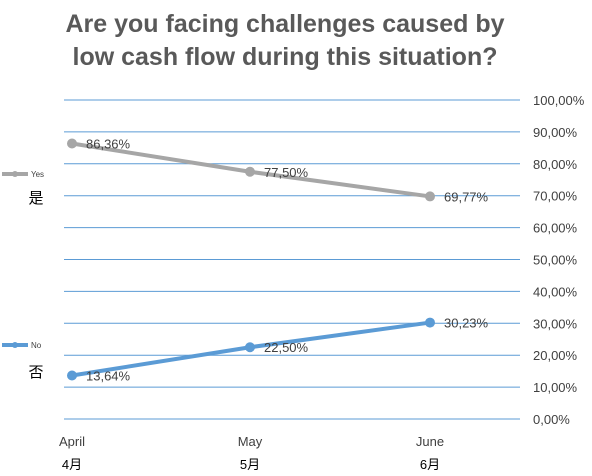 This screenshot has height=476, width=592. Describe the element at coordinates (430, 441) in the screenshot. I see `x-category-label: June` at that location.